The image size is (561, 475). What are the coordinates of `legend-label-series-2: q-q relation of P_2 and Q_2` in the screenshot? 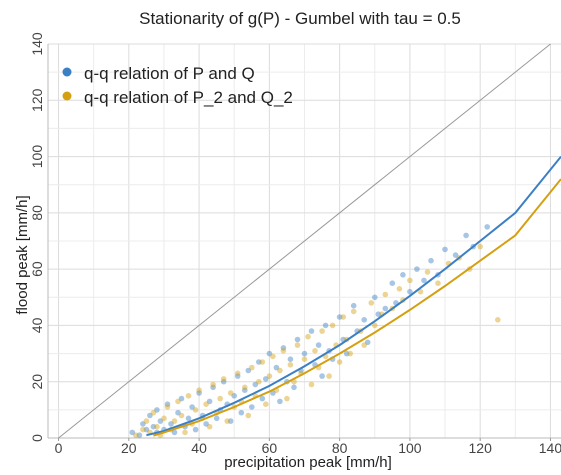 It's located at (188, 97).